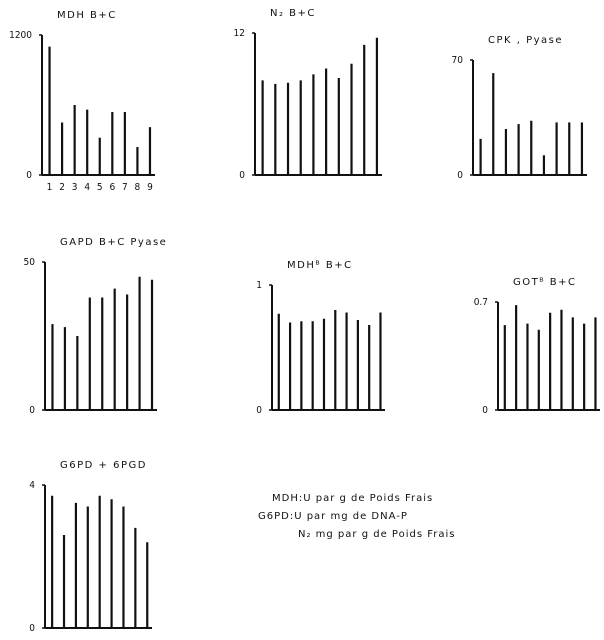 This screenshot has height=640, width=604. I want to click on chart-title: N₂ B+C, so click(293, 13).